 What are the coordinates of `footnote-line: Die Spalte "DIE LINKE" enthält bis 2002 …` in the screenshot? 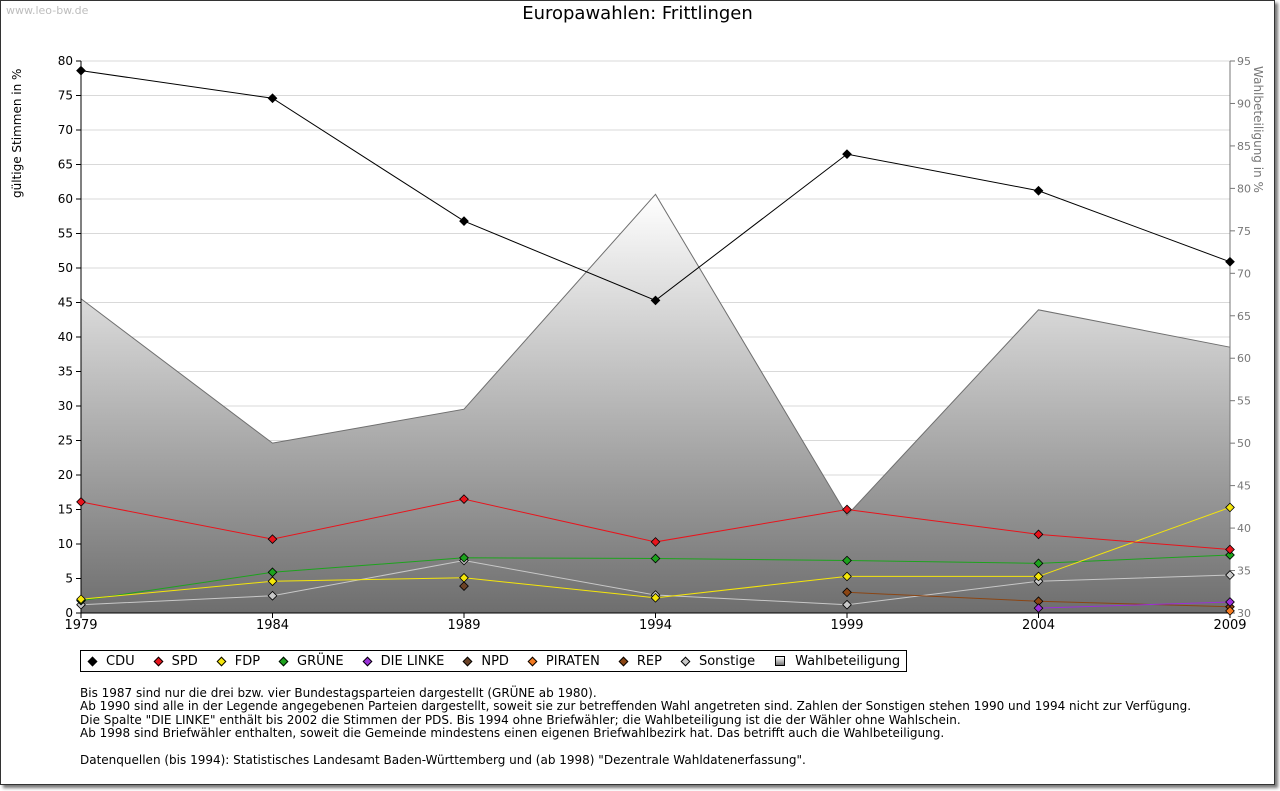 It's located at (520, 719).